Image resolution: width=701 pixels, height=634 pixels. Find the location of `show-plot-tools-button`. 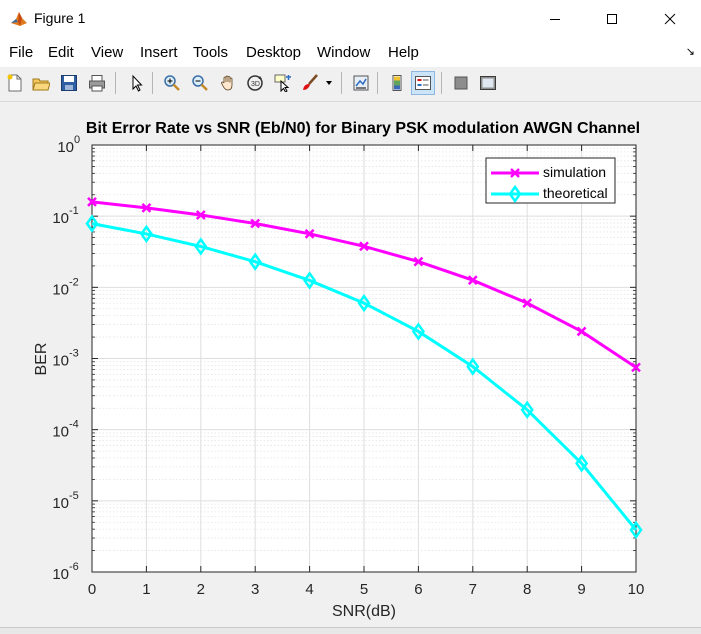

show-plot-tools-button is located at coordinates (488, 83).